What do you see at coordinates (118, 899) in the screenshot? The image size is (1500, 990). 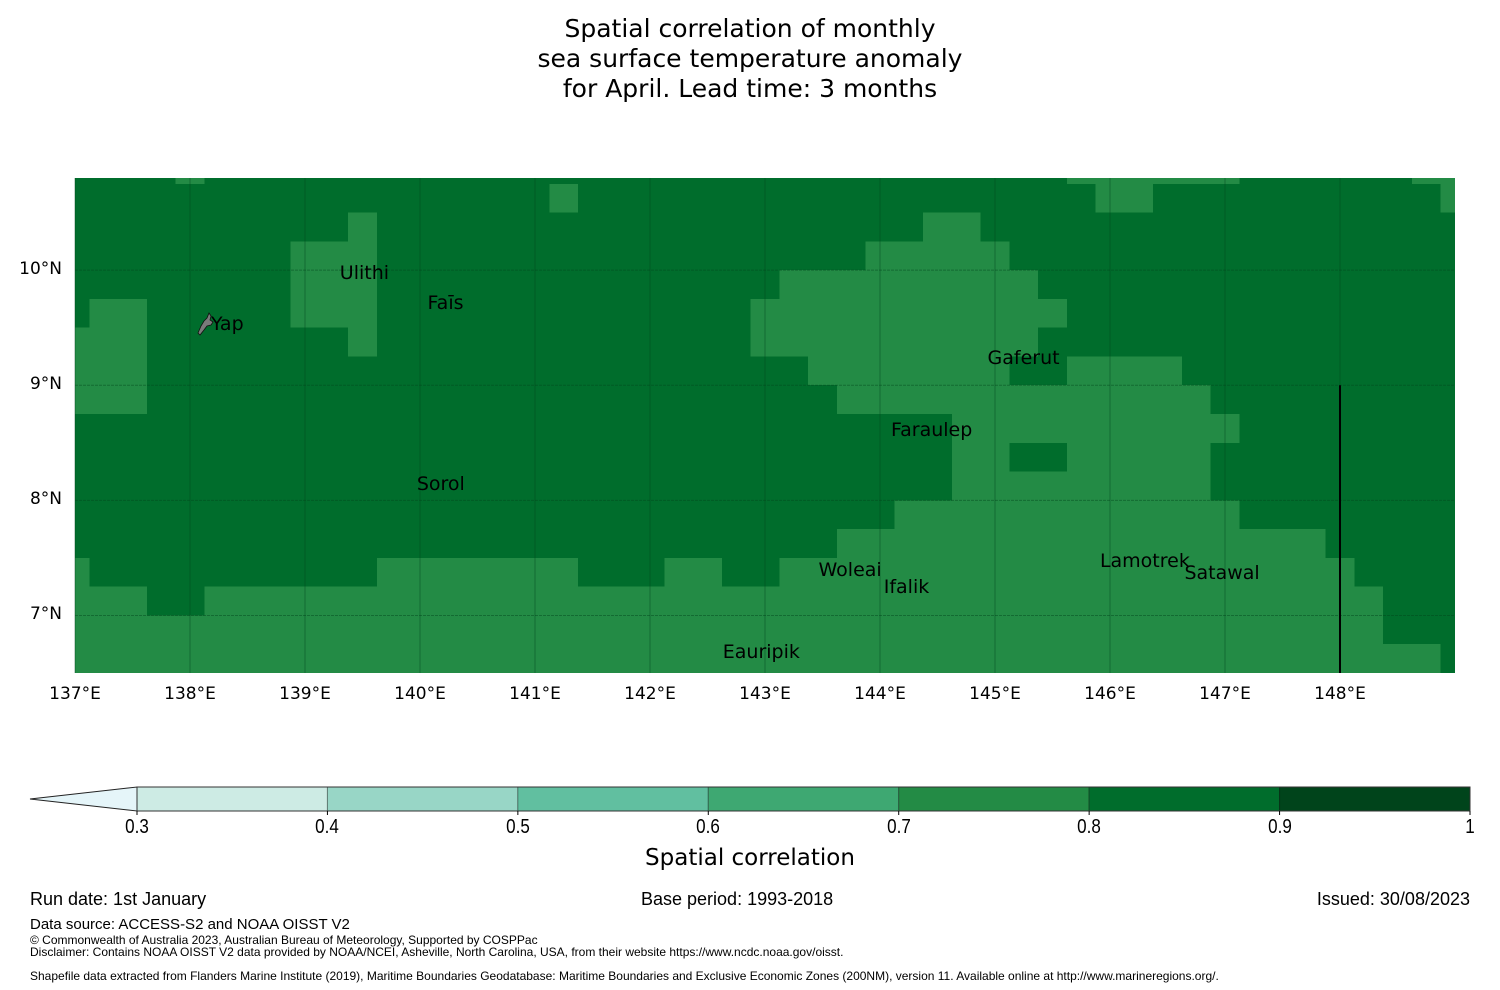 I see `run-date: Run date: 1st January` at bounding box center [118, 899].